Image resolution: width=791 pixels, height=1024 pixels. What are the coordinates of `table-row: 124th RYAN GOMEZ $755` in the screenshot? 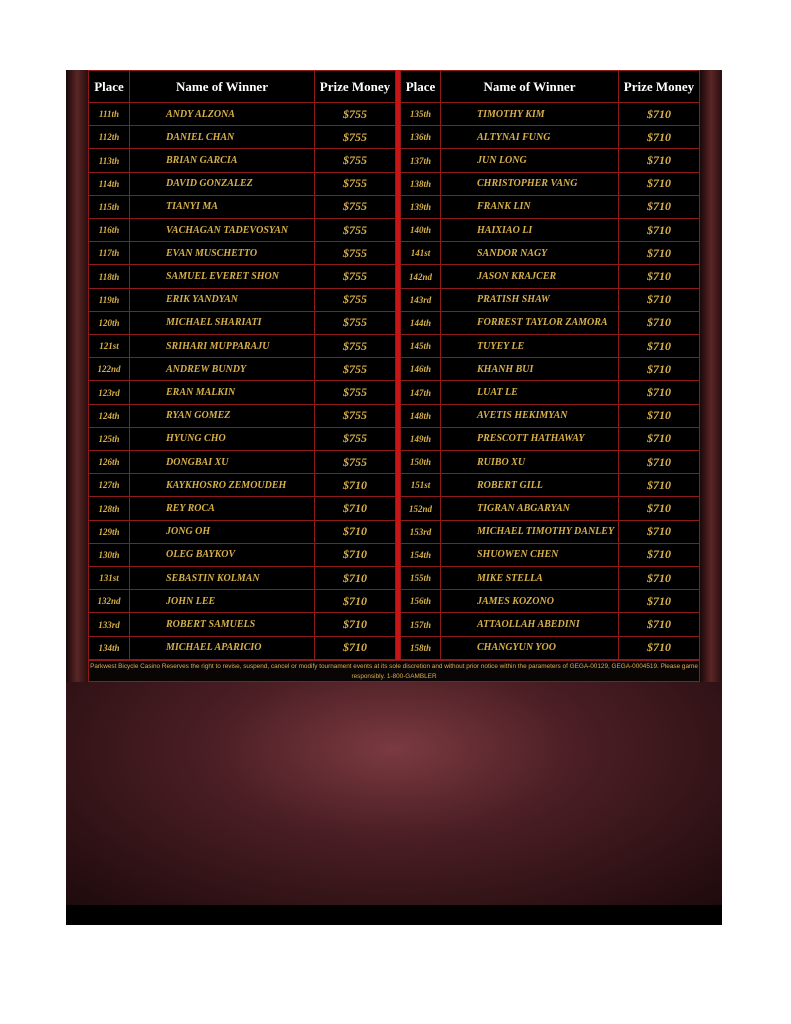 It's located at (242, 415).